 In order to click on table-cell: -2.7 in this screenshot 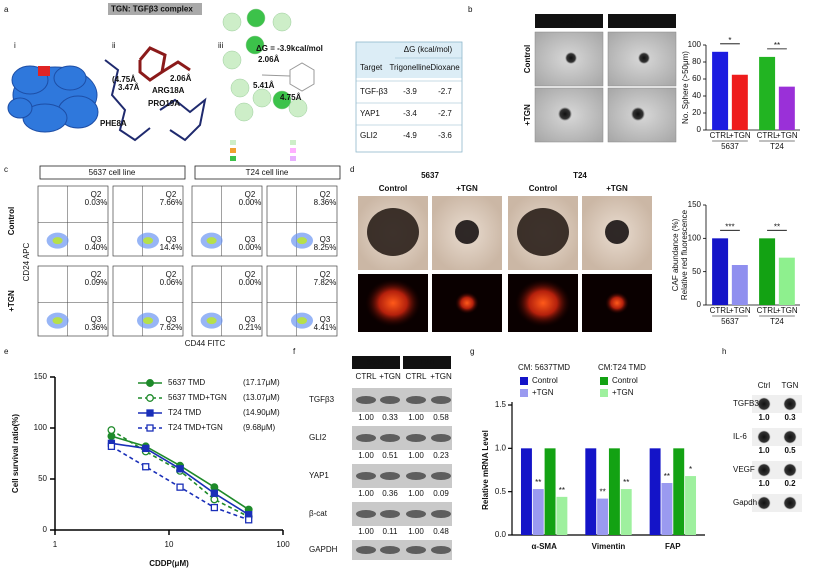, I will do `click(445, 91)`.